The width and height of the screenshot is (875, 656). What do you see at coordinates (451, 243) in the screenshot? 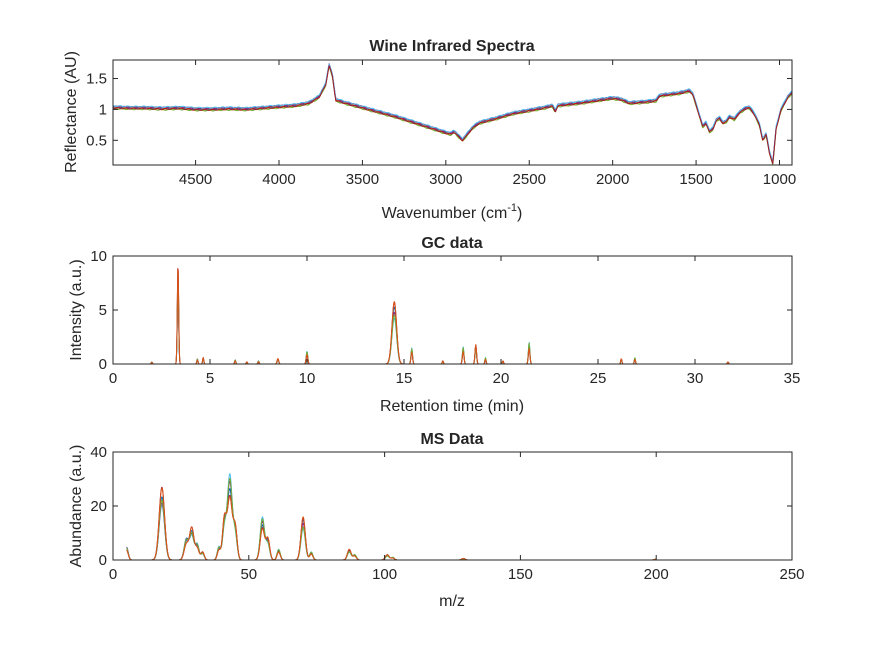
I see `gc-chart-title: GC data` at bounding box center [451, 243].